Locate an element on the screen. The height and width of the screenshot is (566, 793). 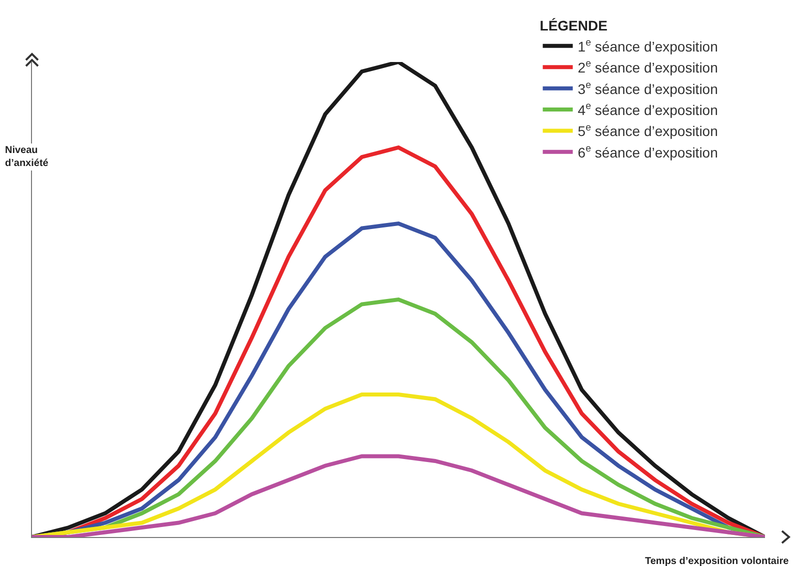
legend-label: 3$^{e}$ séance d’exposition is located at coordinates (648, 88).